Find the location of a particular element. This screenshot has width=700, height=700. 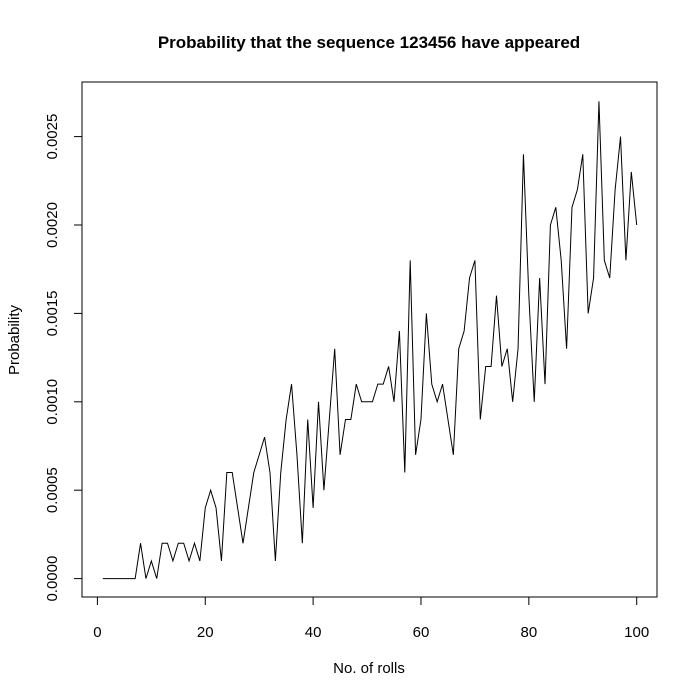

x-tick-label: 60 is located at coordinates (421, 632).